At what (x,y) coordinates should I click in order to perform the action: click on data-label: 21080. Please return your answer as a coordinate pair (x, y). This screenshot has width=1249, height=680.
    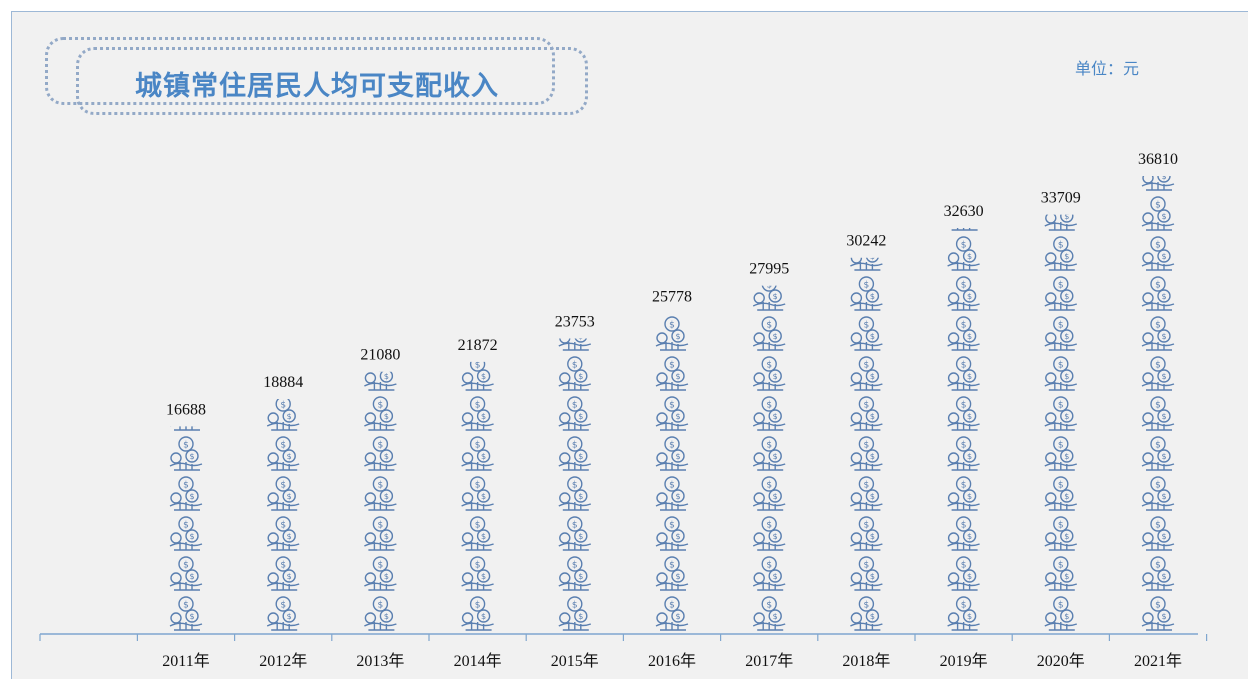
    Looking at the image, I should click on (380, 355).